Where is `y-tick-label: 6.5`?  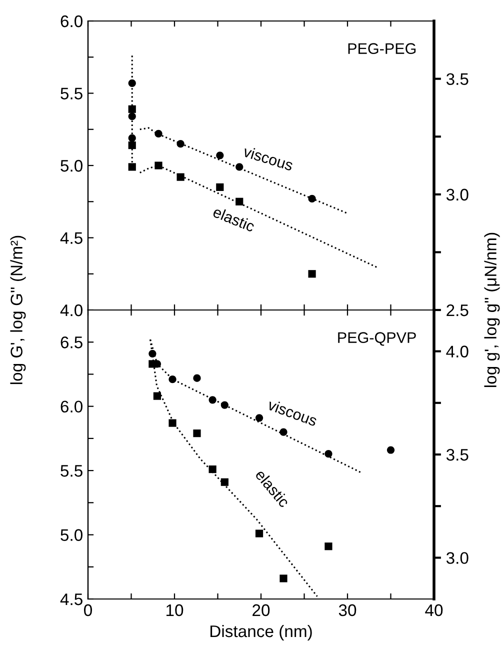 y-tick-label: 6.5 is located at coordinates (71, 342).